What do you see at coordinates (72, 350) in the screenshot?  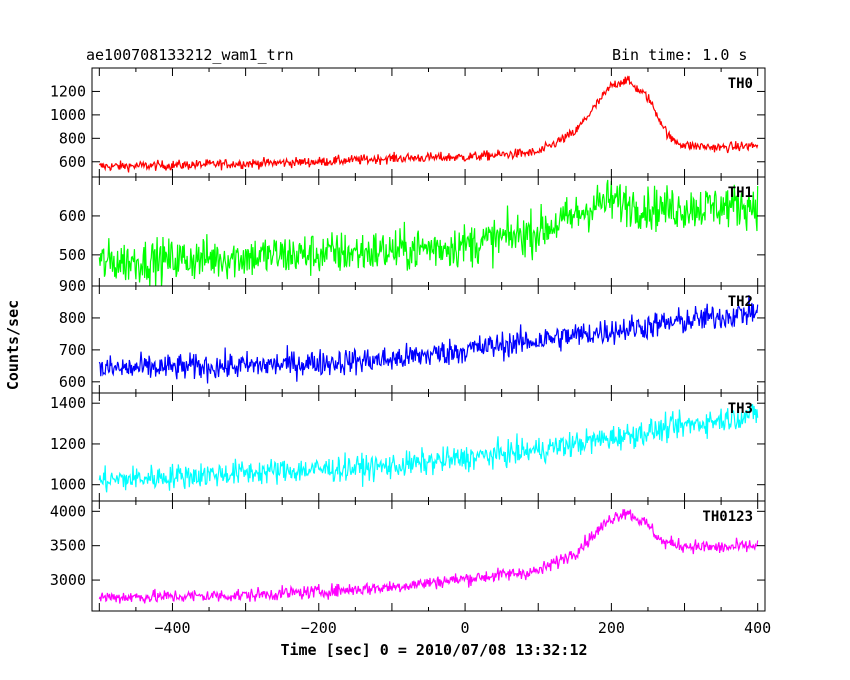 I see `y-tick-label: 700` at bounding box center [72, 350].